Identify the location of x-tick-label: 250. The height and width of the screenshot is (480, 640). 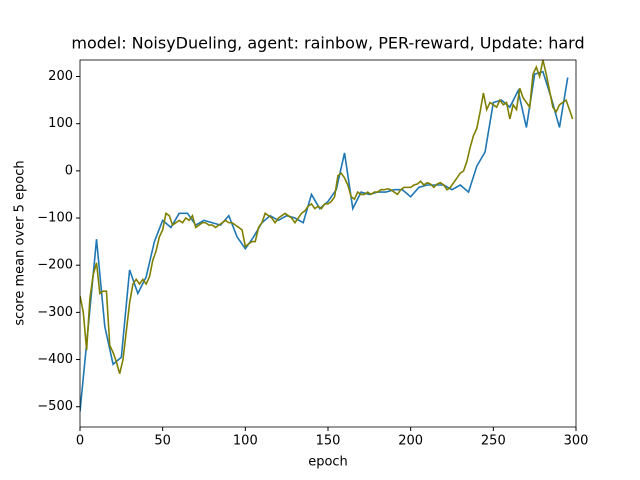
(493, 441).